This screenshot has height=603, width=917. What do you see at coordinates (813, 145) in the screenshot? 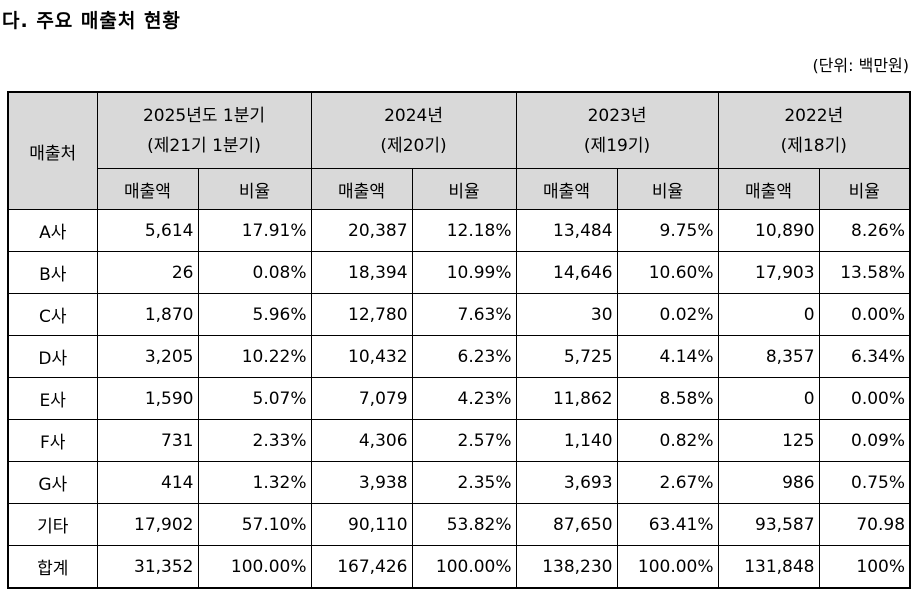
I see `period-term: (제18기)` at bounding box center [813, 145].